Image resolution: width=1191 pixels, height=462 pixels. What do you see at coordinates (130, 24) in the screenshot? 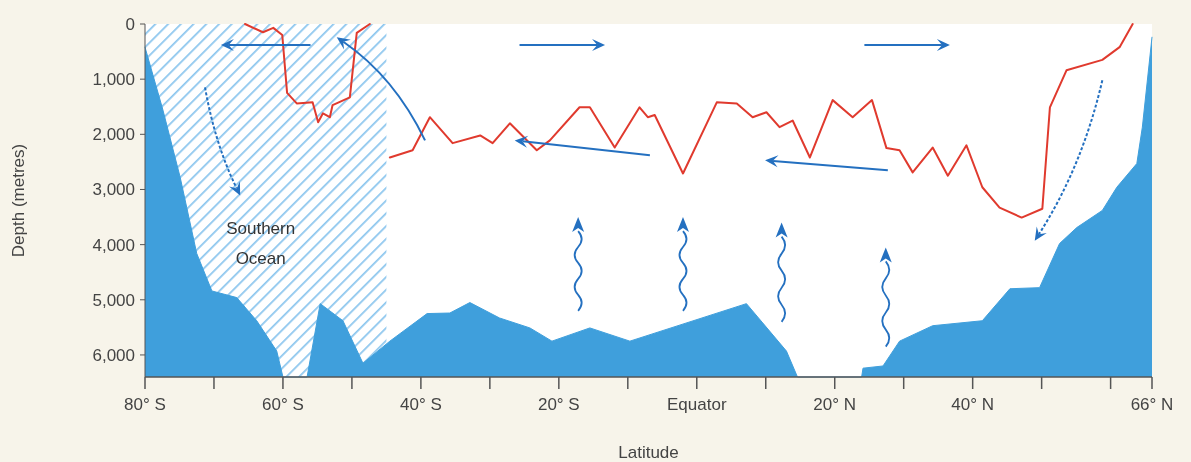
I see `y-tick-label: 0` at bounding box center [130, 24].